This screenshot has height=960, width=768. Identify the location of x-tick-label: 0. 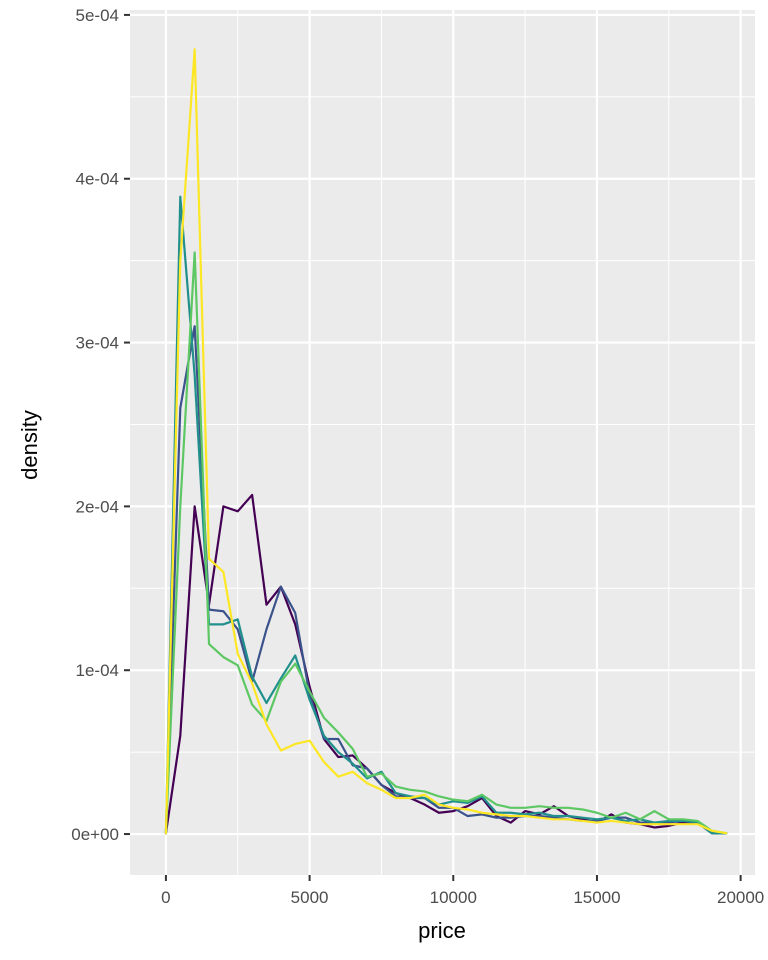
(165, 897).